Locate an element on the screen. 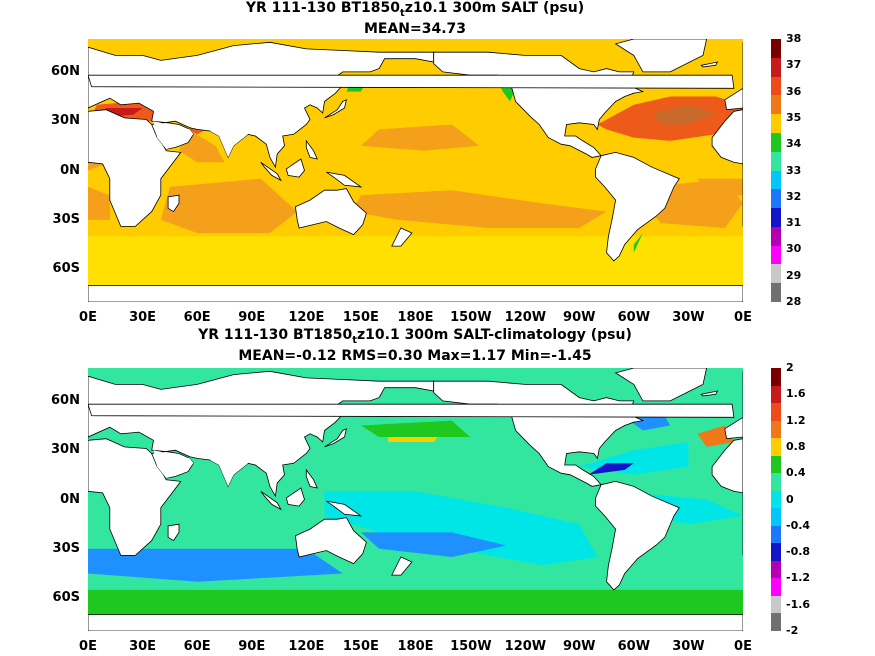 The image size is (875, 656). pacific-fresh-anomaly is located at coordinates (461, 528).